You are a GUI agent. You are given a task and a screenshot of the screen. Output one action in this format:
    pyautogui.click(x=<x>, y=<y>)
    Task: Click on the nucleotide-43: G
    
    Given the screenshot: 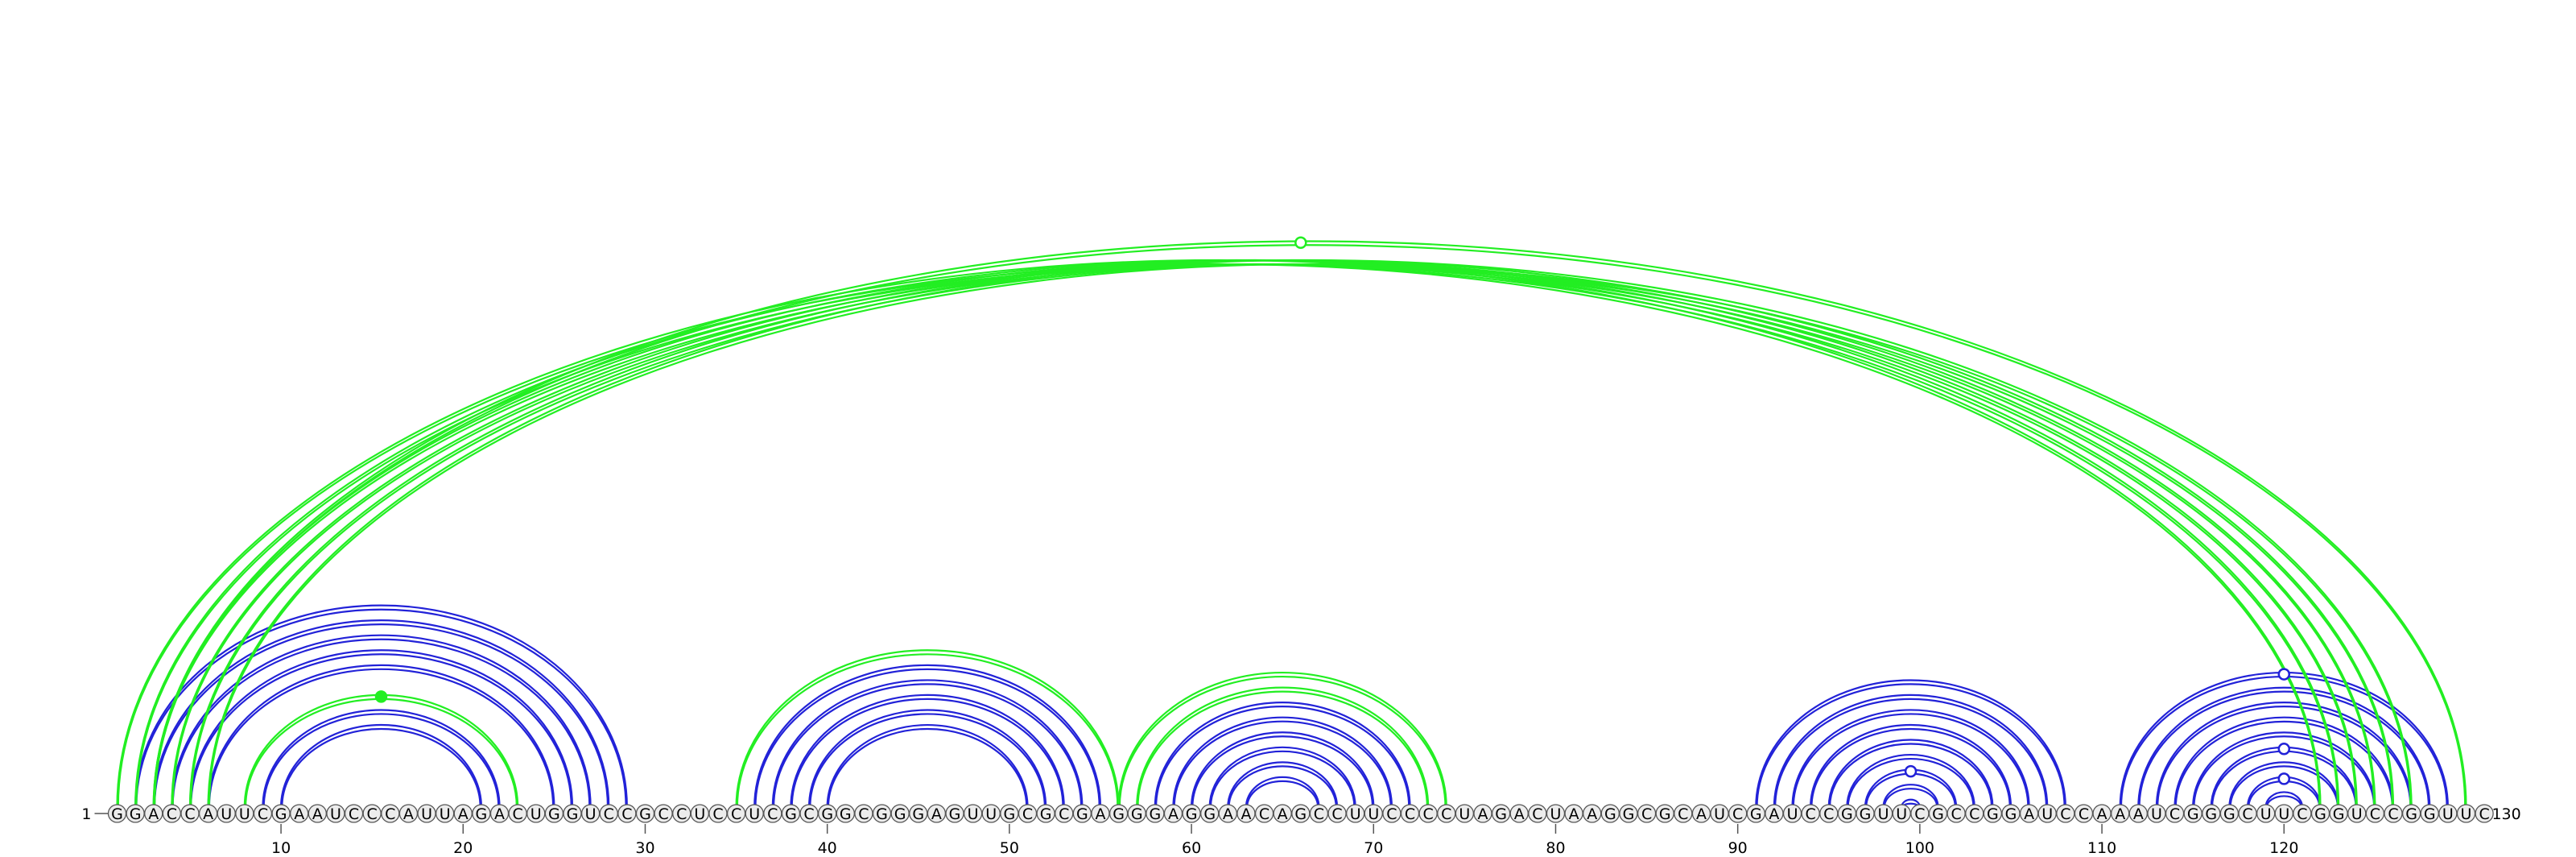 What is the action you would take?
    pyautogui.click(x=882, y=813)
    